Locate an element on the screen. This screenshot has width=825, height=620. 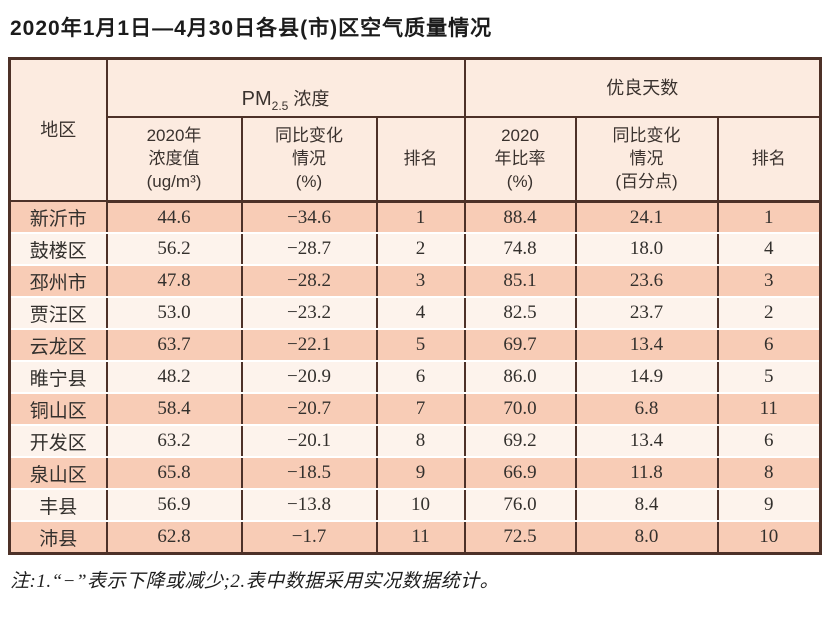
pm-change-cell: −28.7 is located at coordinates (309, 249).